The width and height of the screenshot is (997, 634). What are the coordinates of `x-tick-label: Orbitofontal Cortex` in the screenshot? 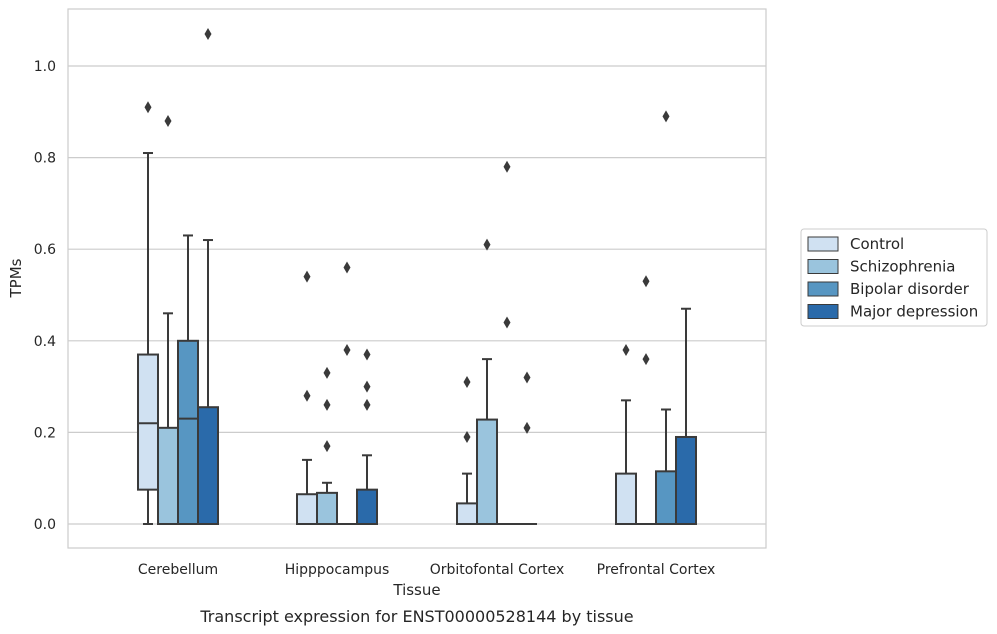 It's located at (497, 570).